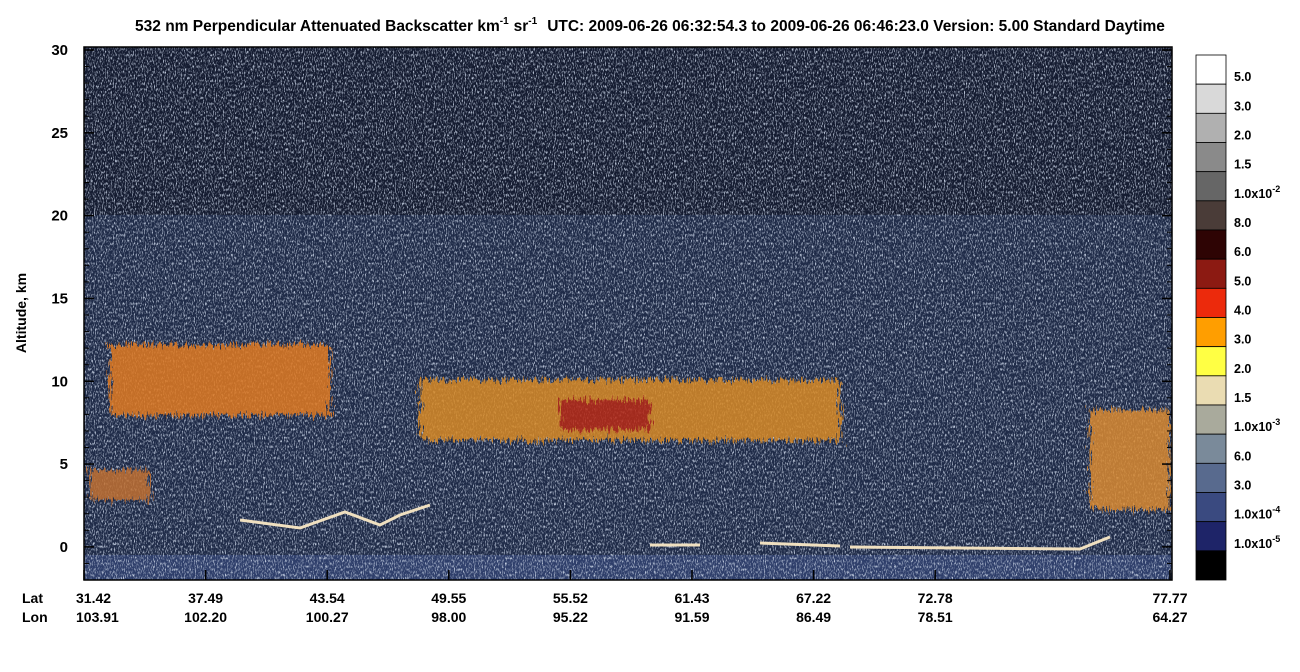  I want to click on colorbar-label-exp: -3, so click(1276, 422).